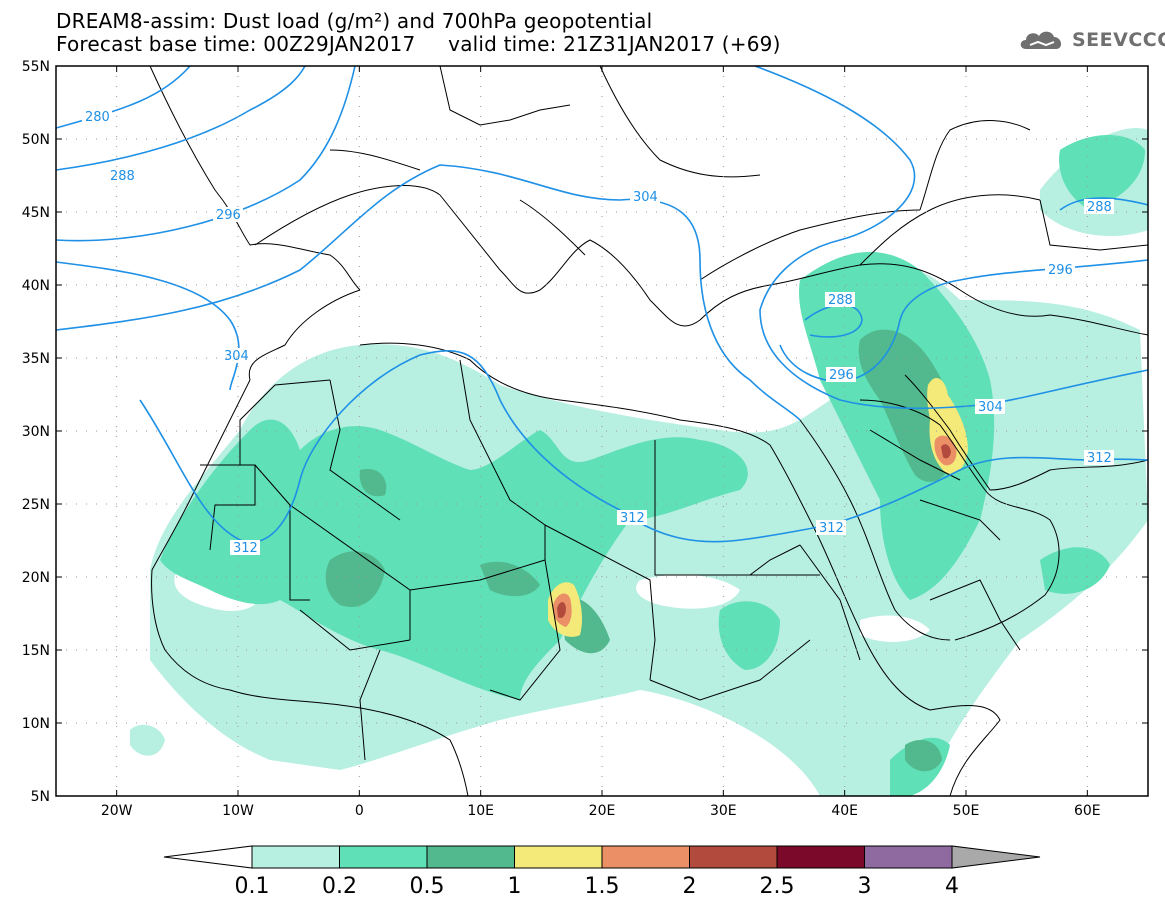 This screenshot has width=1165, height=907. What do you see at coordinates (1087, 811) in the screenshot?
I see `lon-label: 60E` at bounding box center [1087, 811].